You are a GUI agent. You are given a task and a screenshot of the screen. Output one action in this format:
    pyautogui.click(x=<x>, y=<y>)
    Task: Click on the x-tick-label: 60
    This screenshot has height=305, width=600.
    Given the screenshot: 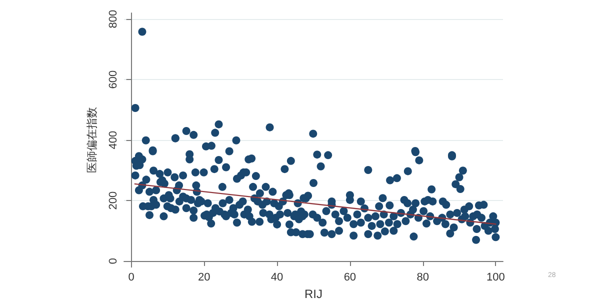 What is the action you would take?
    pyautogui.click(x=350, y=278)
    